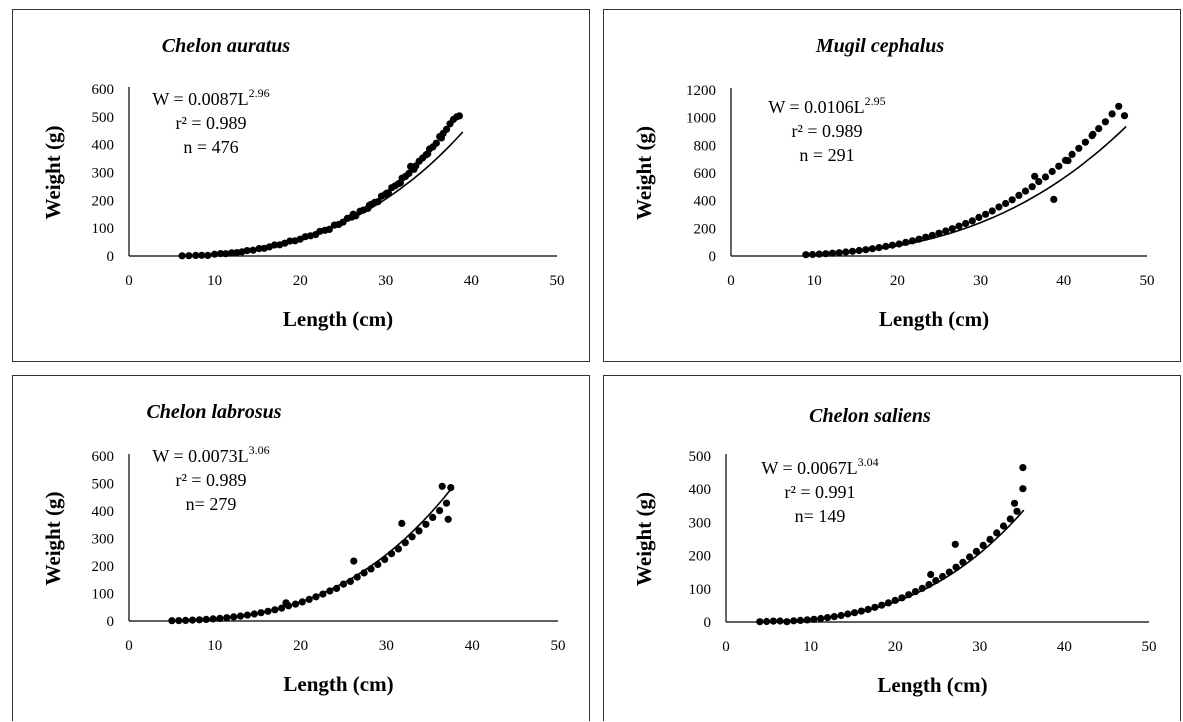 The height and width of the screenshot is (722, 1183). I want to click on sample-size-label: n= 279, so click(211, 504).